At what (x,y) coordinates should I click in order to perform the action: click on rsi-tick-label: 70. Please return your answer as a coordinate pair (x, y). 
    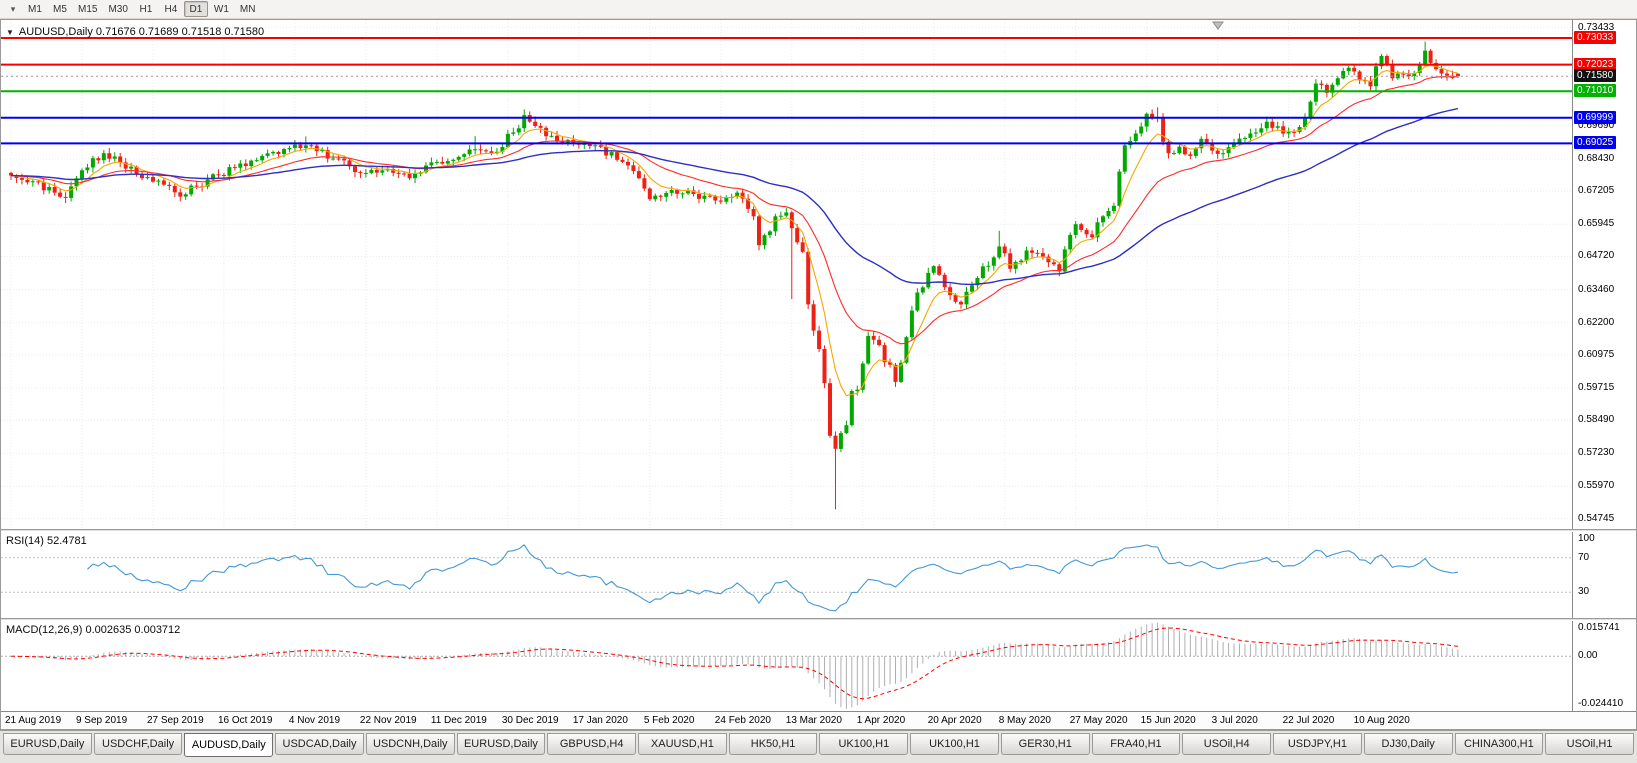
    Looking at the image, I should click on (1584, 557).